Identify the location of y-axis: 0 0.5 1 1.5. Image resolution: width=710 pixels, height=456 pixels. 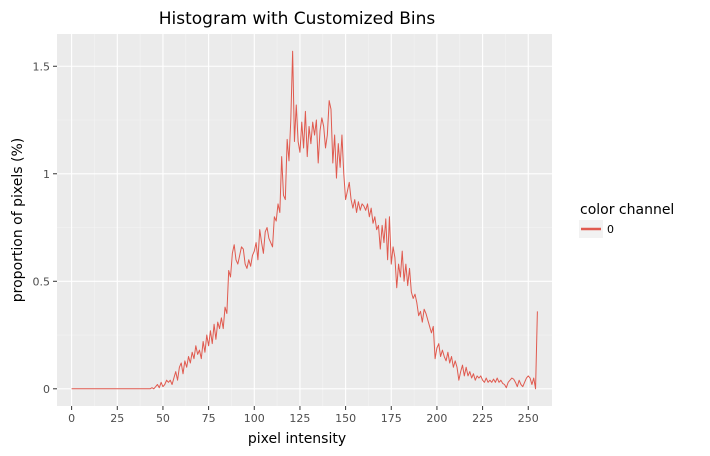
(45, 228).